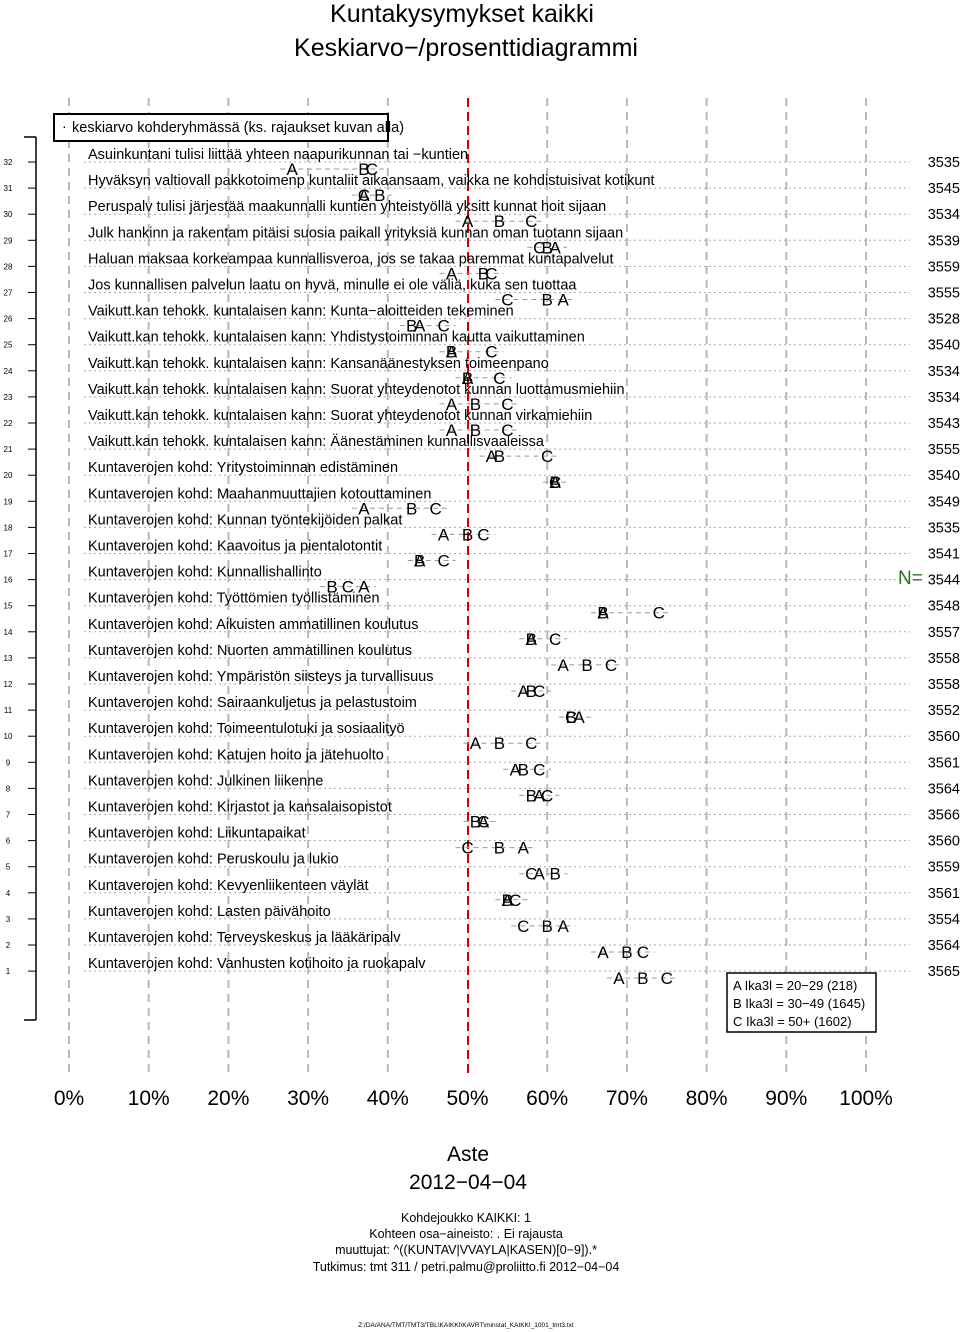 The image size is (960, 1332). Describe the element at coordinates (8, 345) in the screenshot. I see `row-number: 25` at that location.